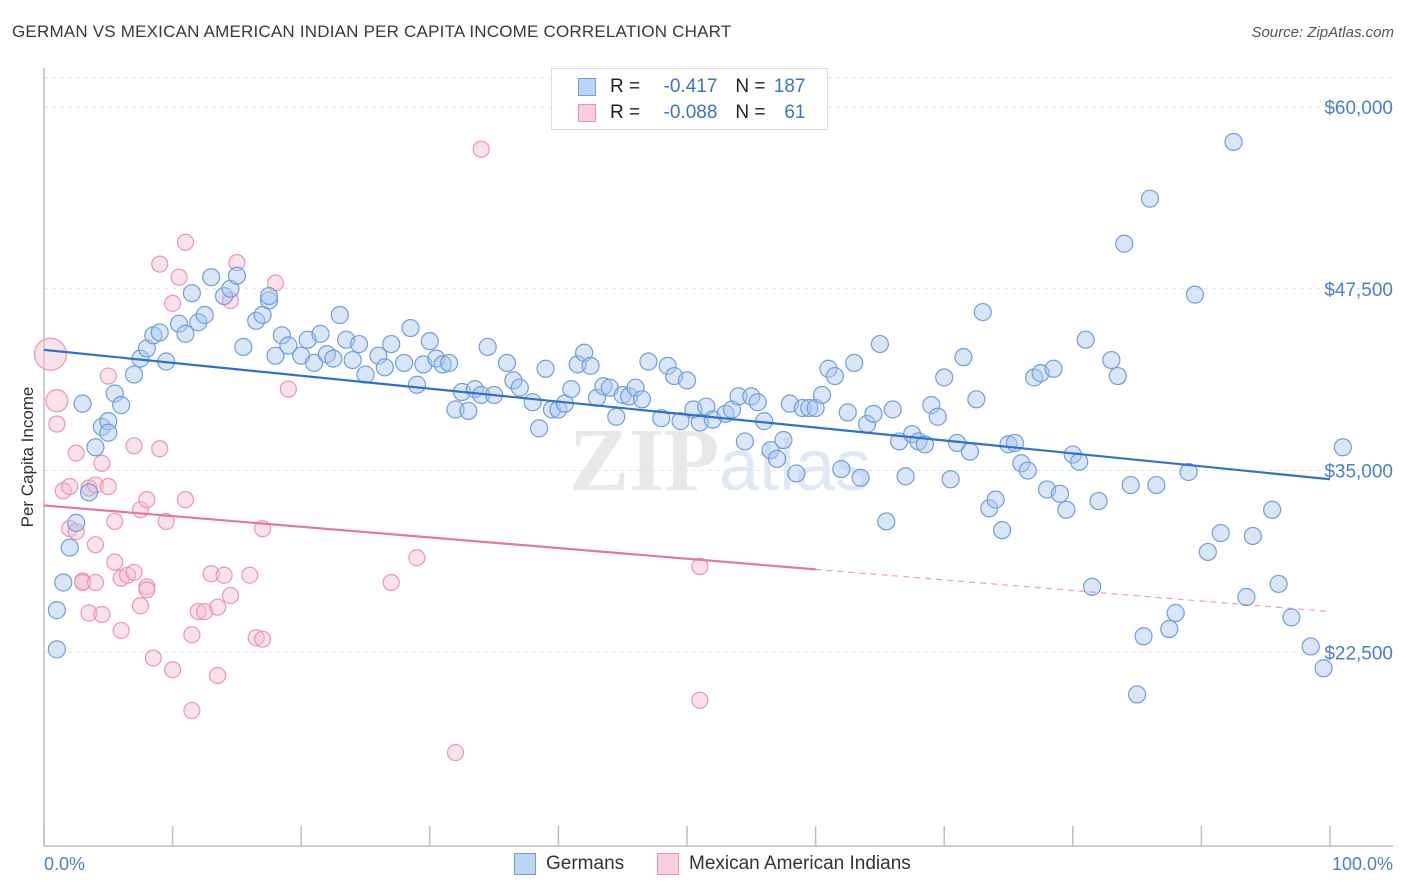  What do you see at coordinates (1362, 864) in the screenshot?
I see `x-tick-label-right: 100.0%` at bounding box center [1362, 864].